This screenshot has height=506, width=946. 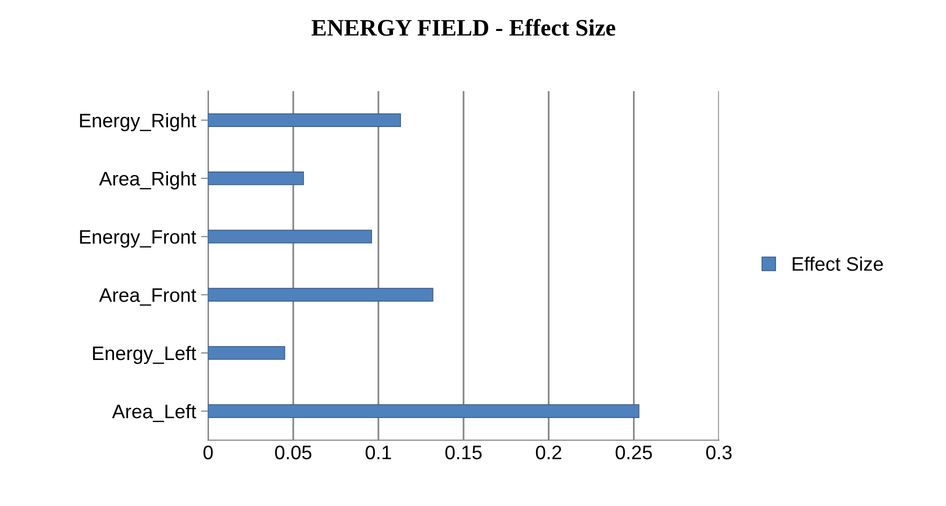 What do you see at coordinates (208, 453) in the screenshot?
I see `x-tick-label: 0` at bounding box center [208, 453].